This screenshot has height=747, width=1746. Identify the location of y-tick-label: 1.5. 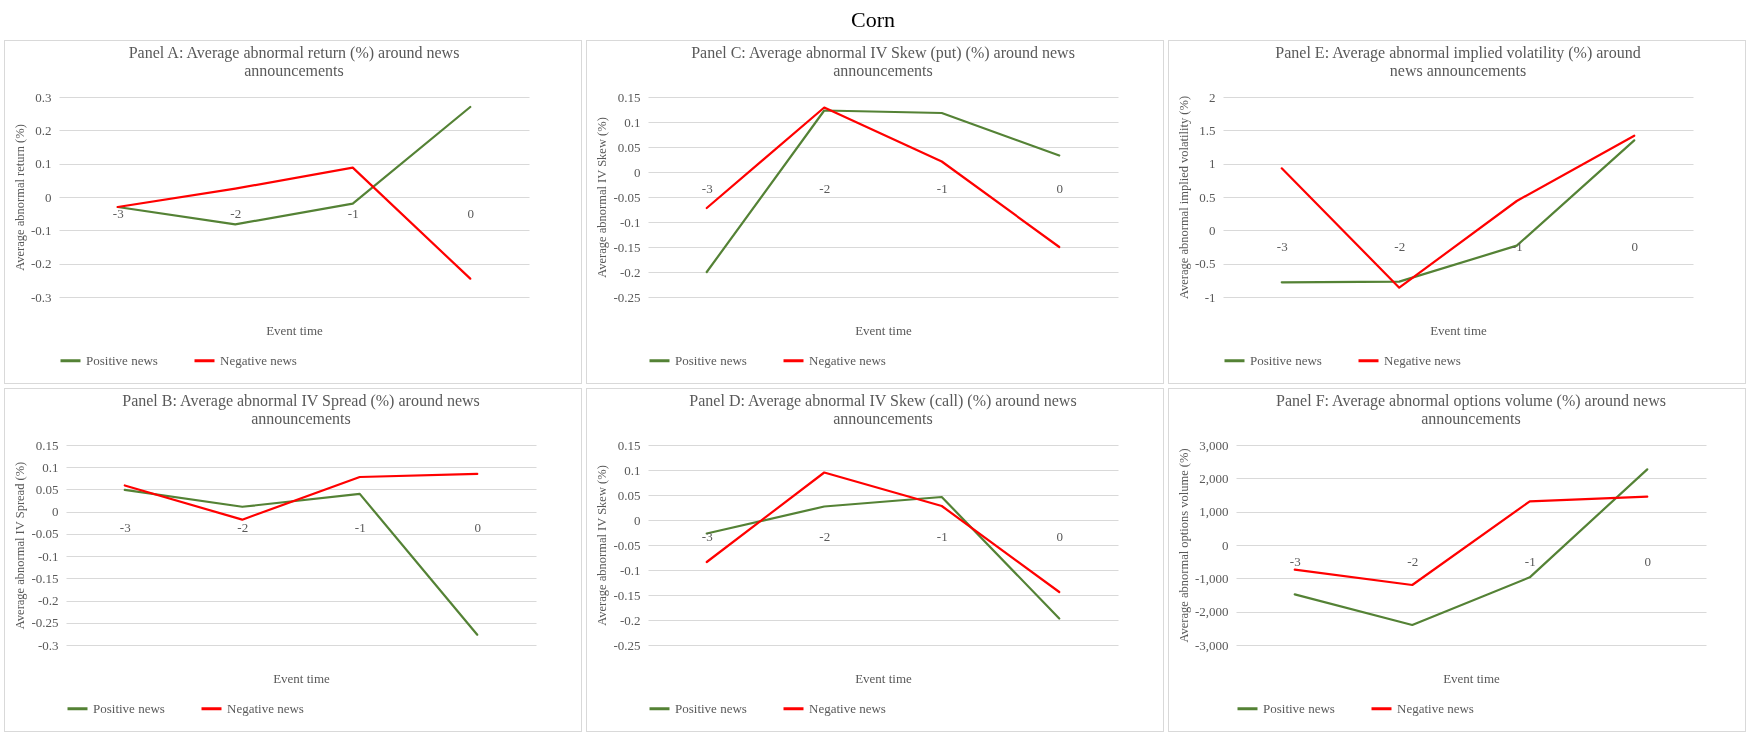
(1207, 130).